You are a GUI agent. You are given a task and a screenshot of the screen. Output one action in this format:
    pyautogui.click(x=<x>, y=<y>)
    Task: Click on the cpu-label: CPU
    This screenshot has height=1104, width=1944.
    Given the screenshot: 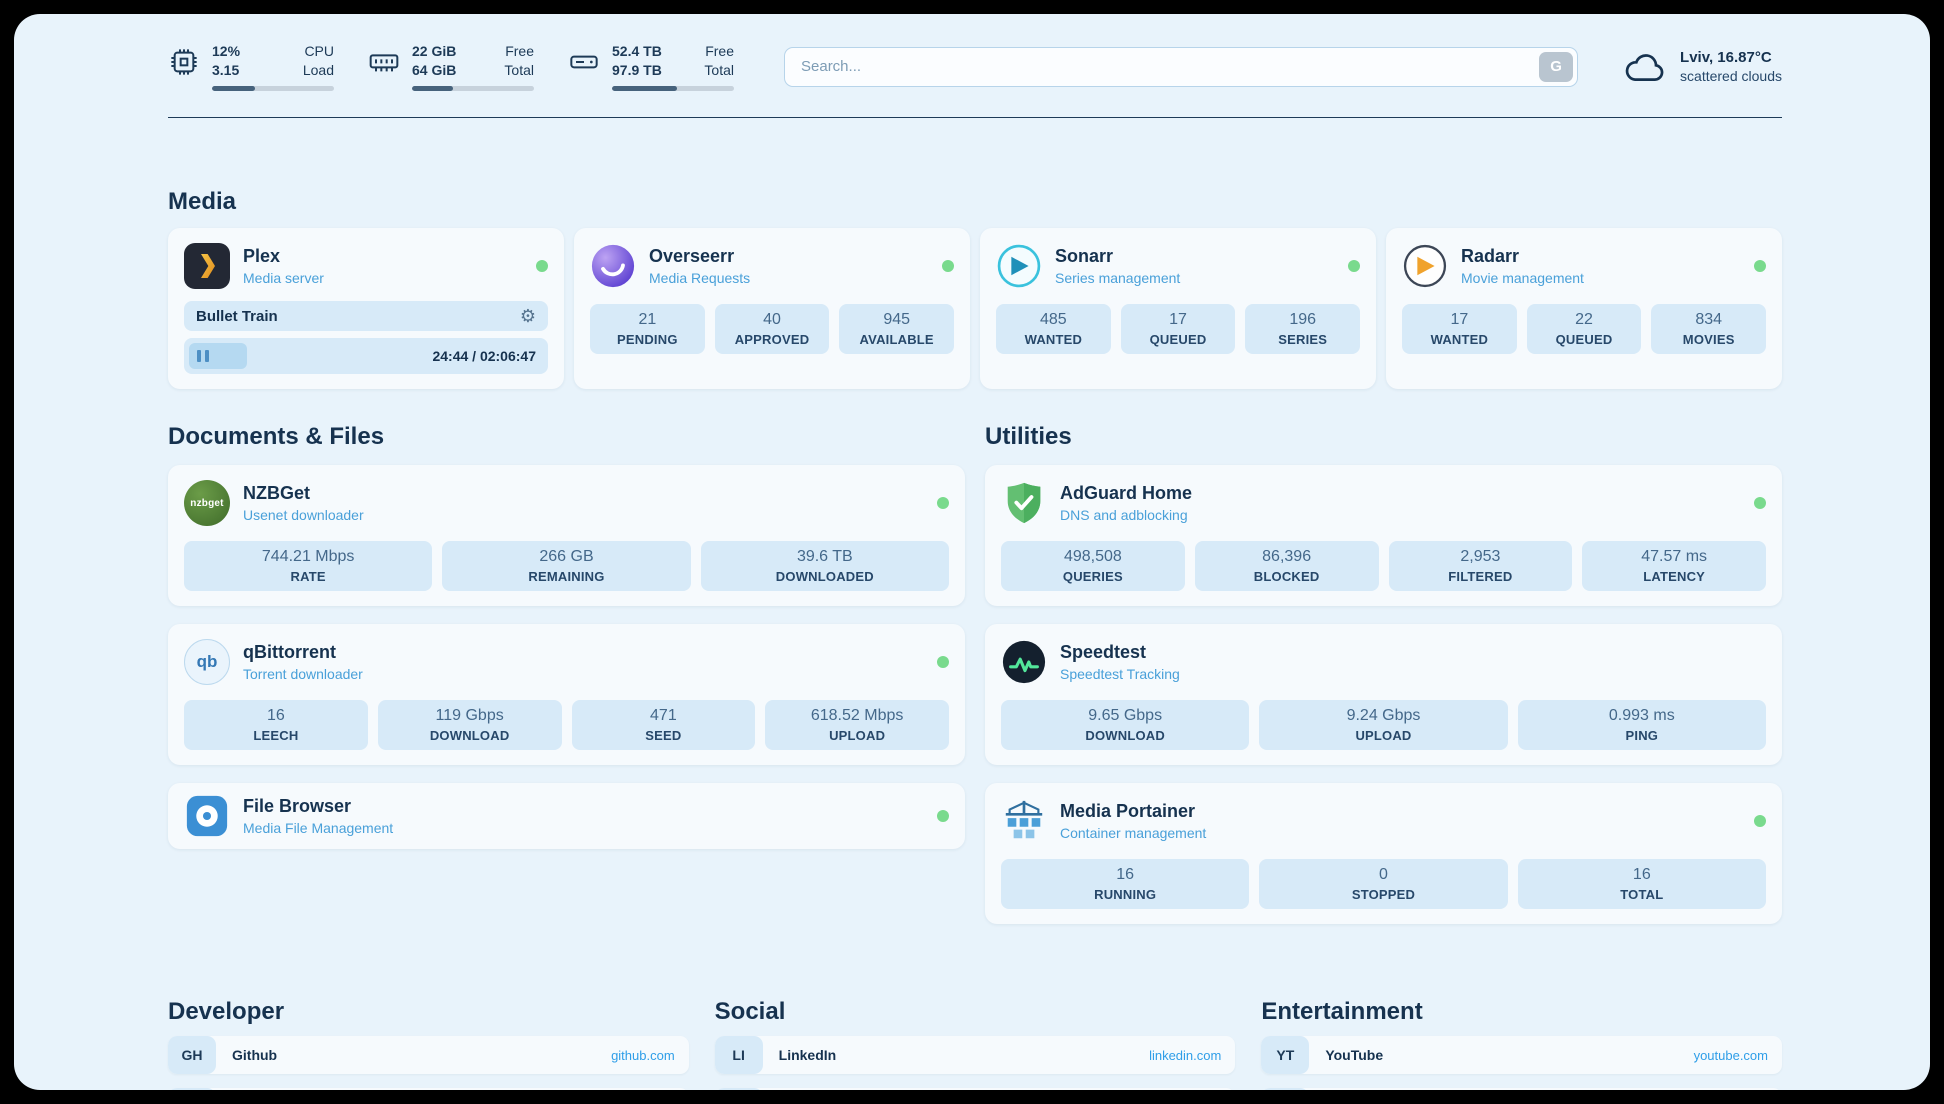 What is the action you would take?
    pyautogui.click(x=319, y=51)
    